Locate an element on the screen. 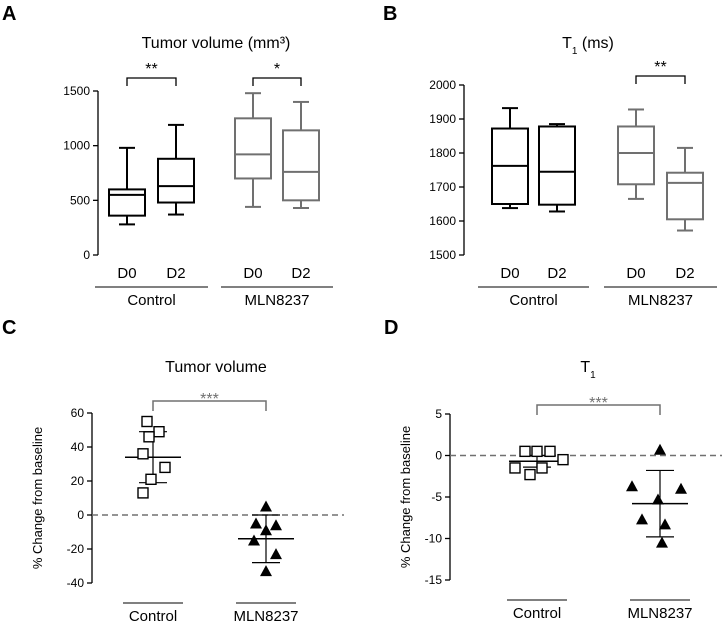 Image resolution: width=726 pixels, height=628 pixels. panel-label: A is located at coordinates (9, 14).